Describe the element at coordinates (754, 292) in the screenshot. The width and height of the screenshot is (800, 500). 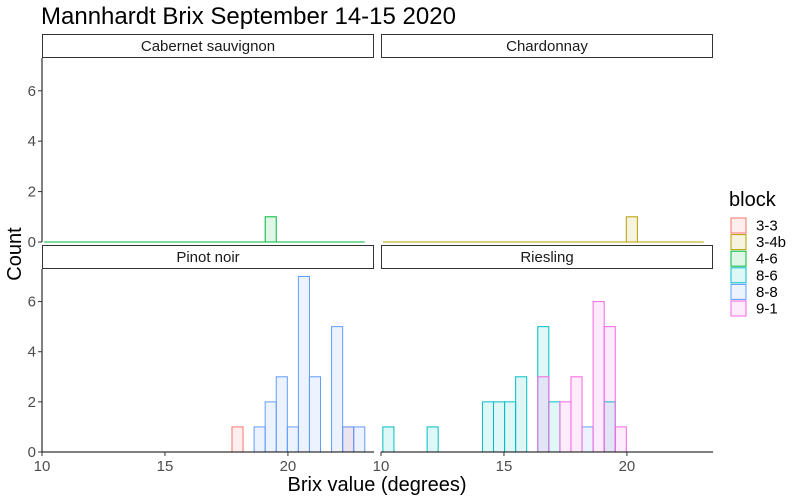
I see `legend-item-8-8: 8-8` at that location.